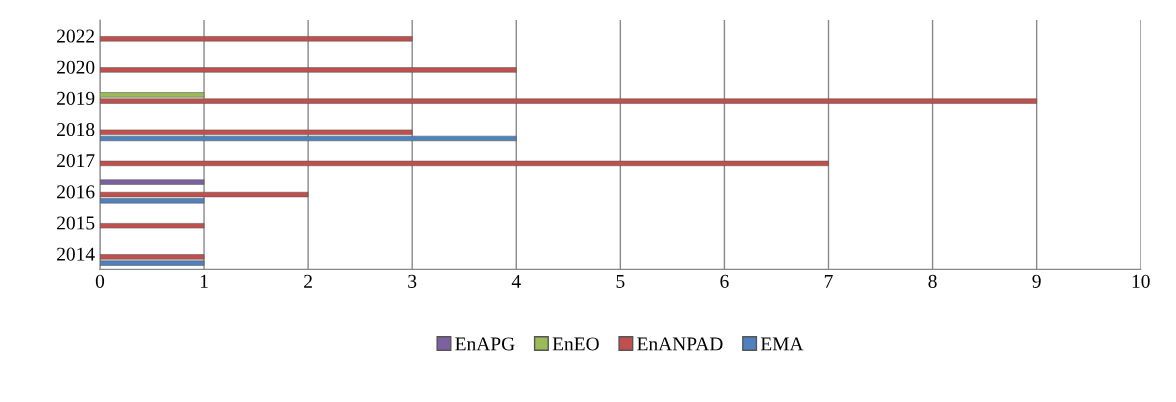 The image size is (1176, 402). Describe the element at coordinates (516, 281) in the screenshot. I see `x-tick-label: 4` at that location.